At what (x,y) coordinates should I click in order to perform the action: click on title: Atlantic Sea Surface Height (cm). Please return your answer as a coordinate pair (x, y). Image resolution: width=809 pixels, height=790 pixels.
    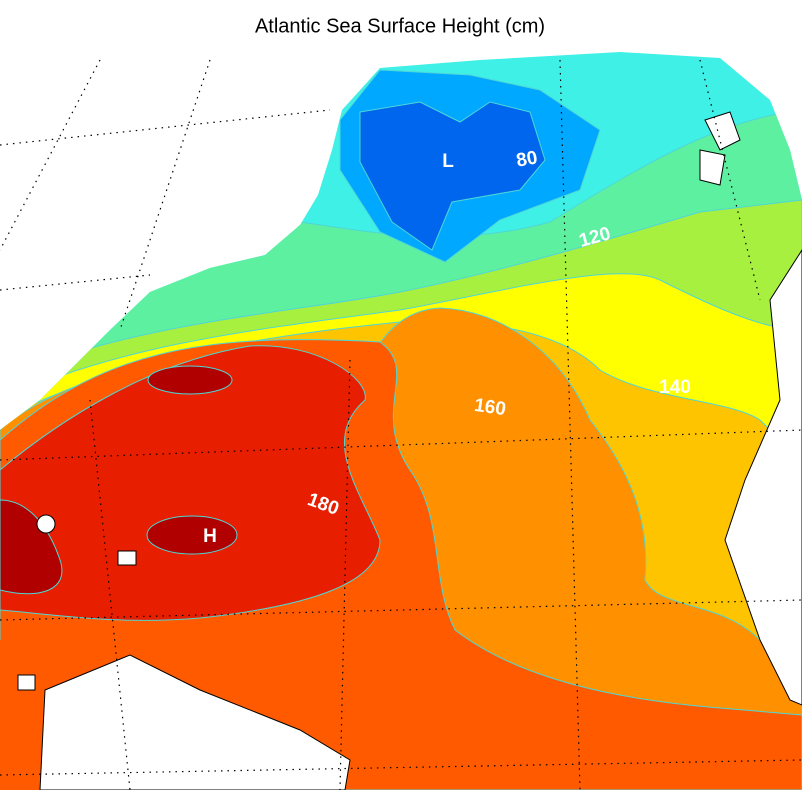
    Looking at the image, I should click on (400, 26).